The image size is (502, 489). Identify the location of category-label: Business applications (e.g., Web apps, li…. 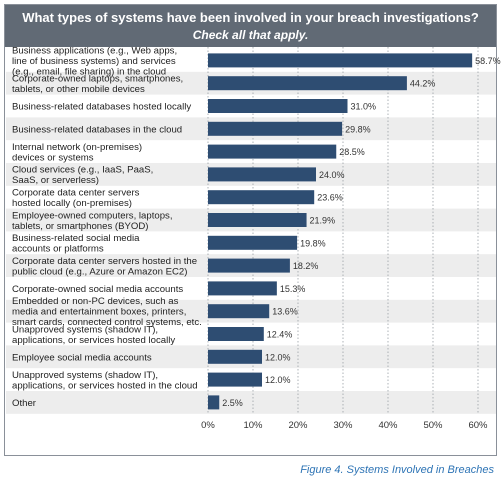
(94, 61).